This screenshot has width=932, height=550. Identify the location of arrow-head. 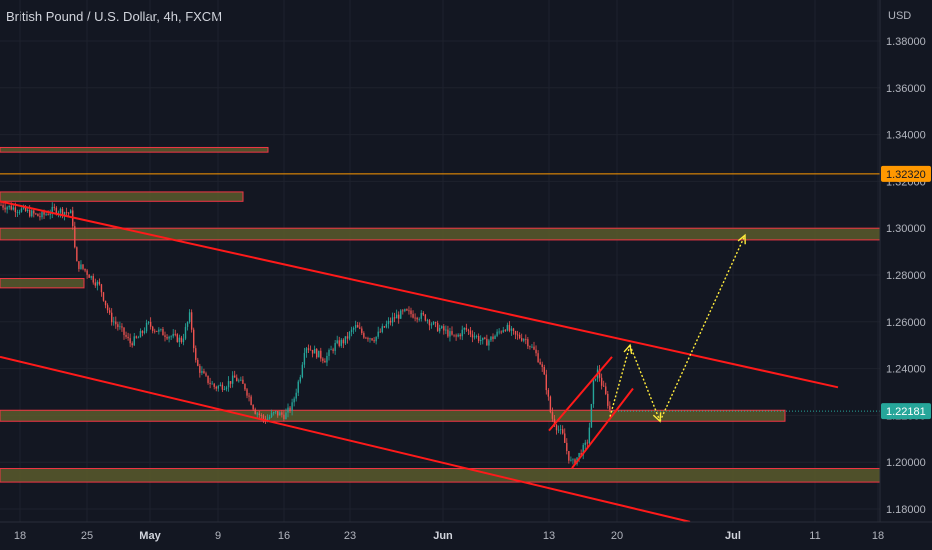
(741, 239).